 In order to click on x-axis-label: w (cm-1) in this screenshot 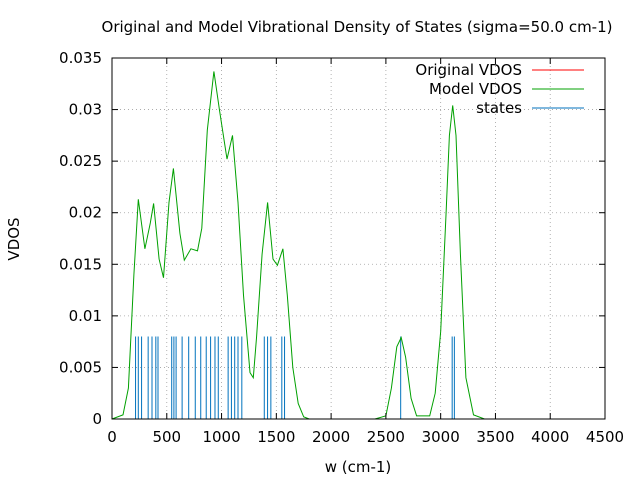, I will do `click(358, 467)`.